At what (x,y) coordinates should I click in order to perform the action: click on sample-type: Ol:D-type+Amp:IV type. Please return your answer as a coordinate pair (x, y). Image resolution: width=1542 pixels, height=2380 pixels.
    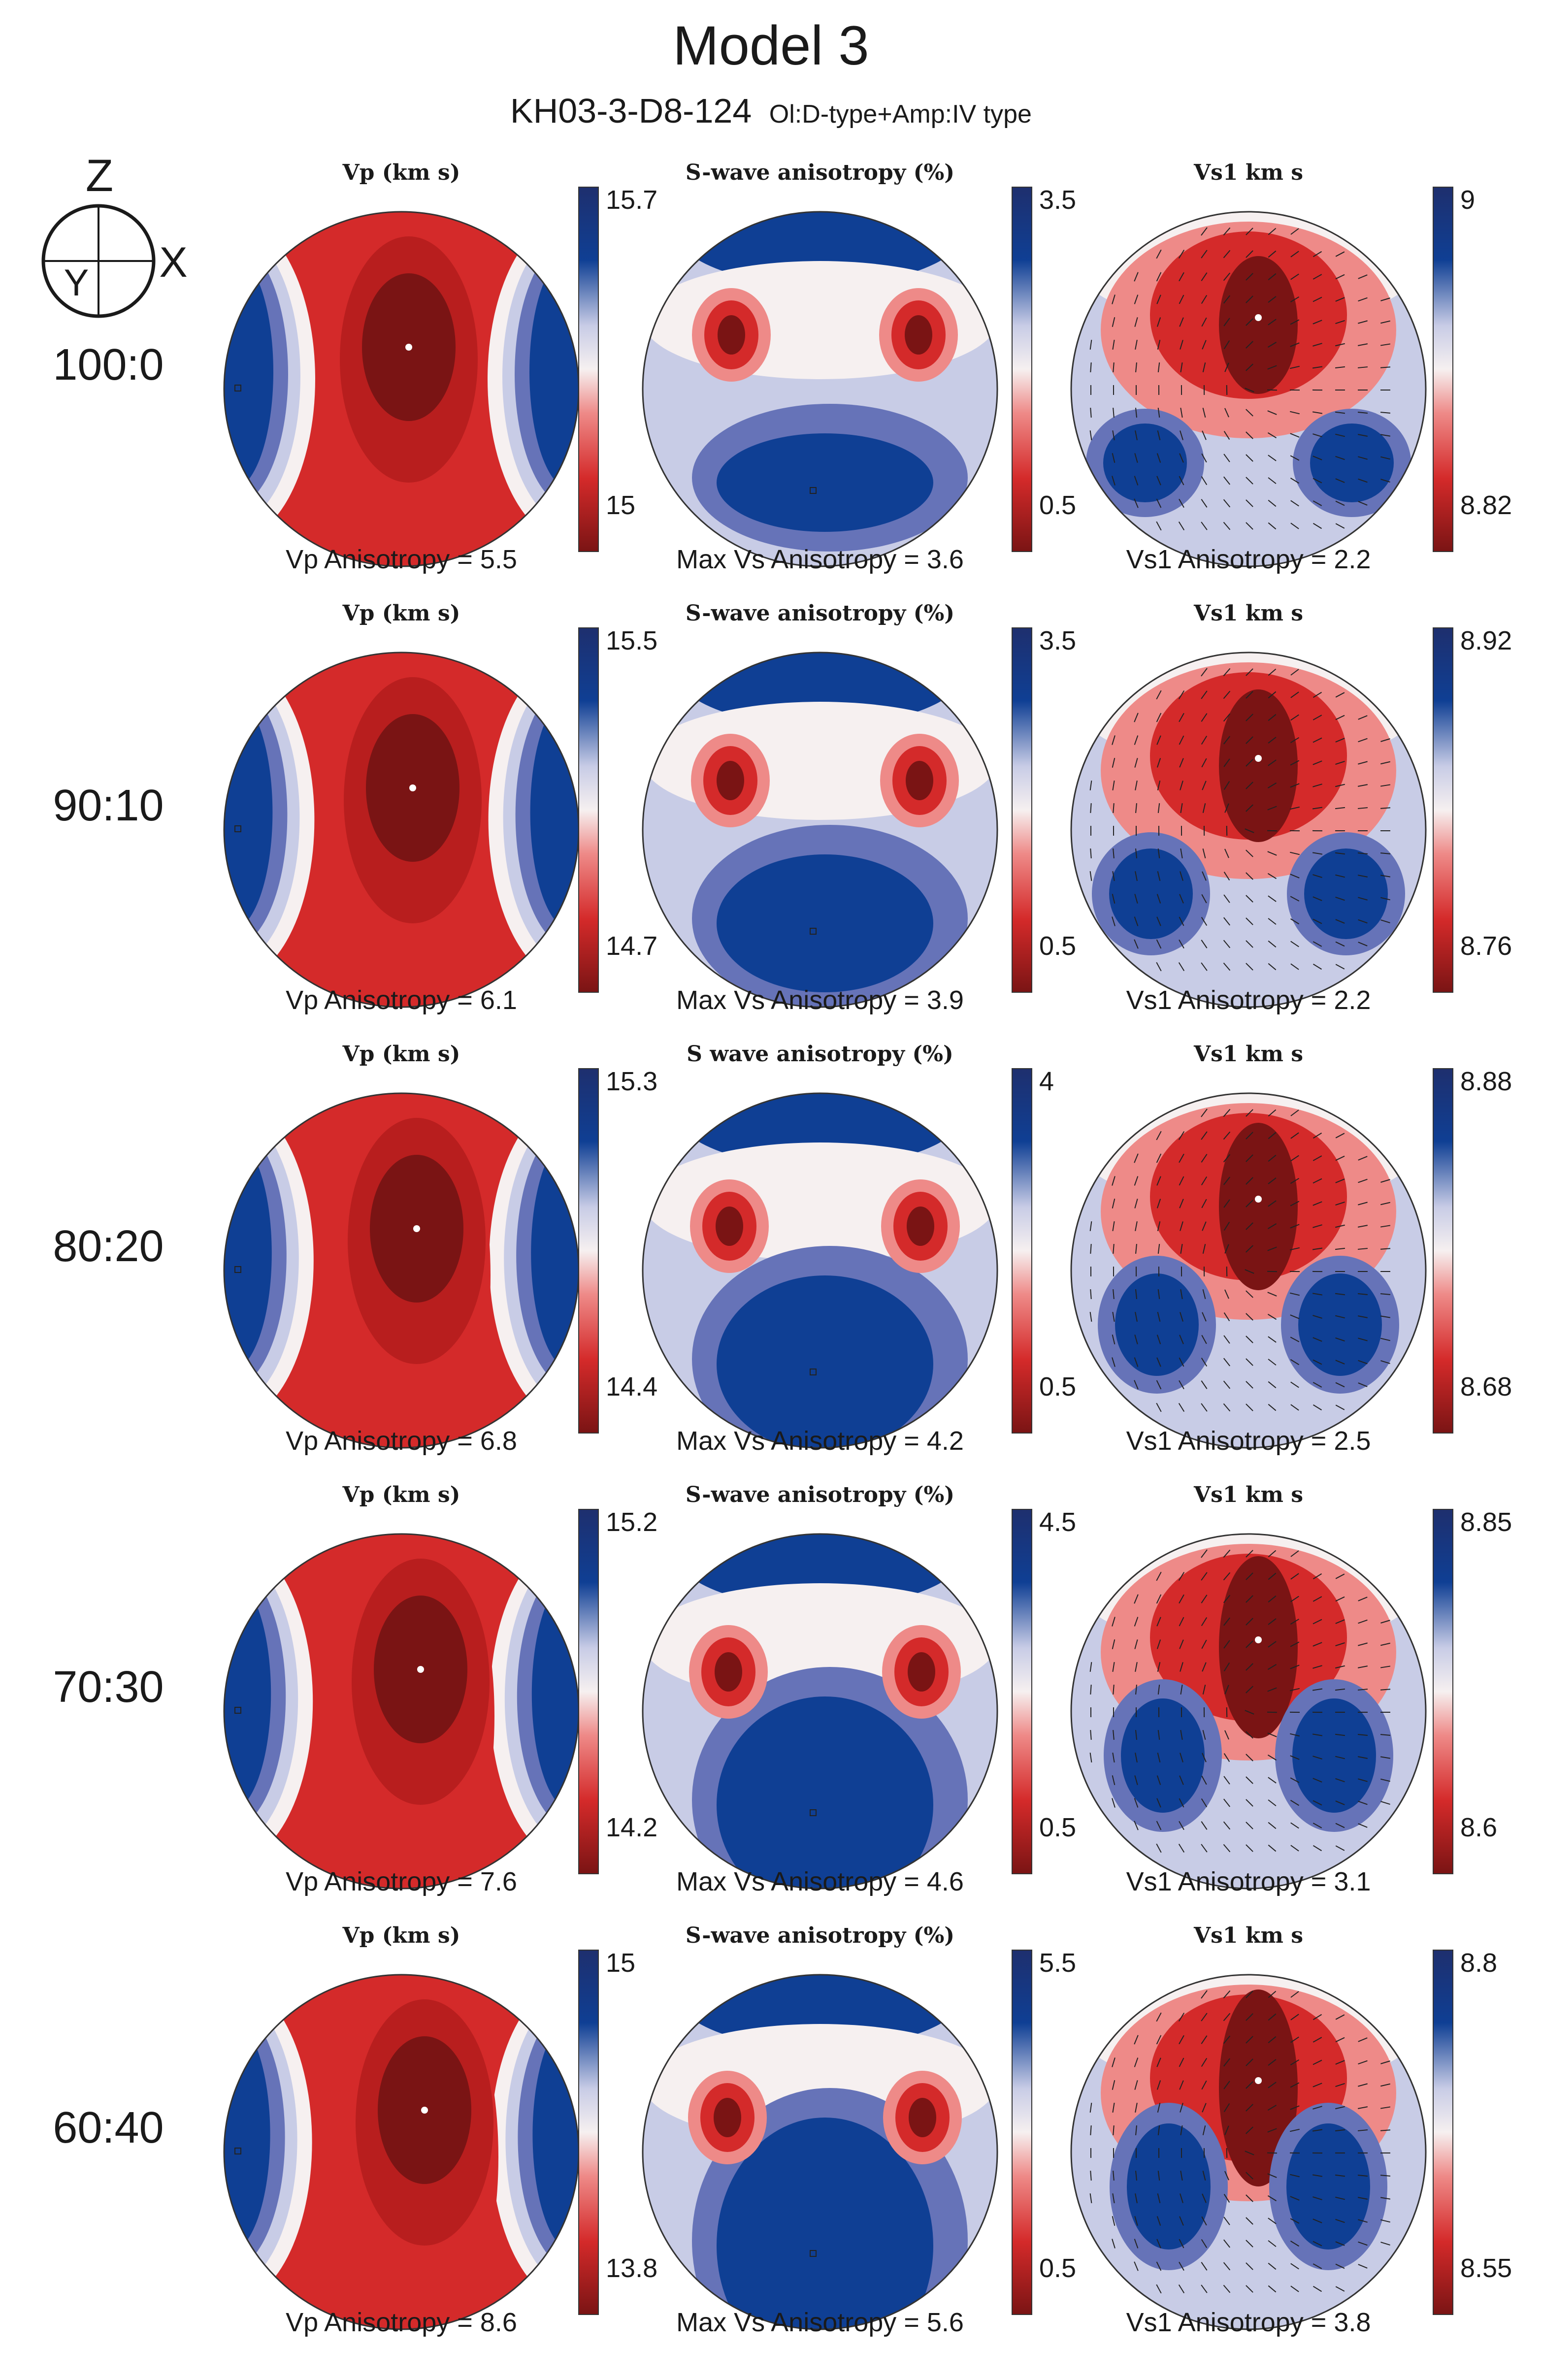
    Looking at the image, I should click on (900, 114).